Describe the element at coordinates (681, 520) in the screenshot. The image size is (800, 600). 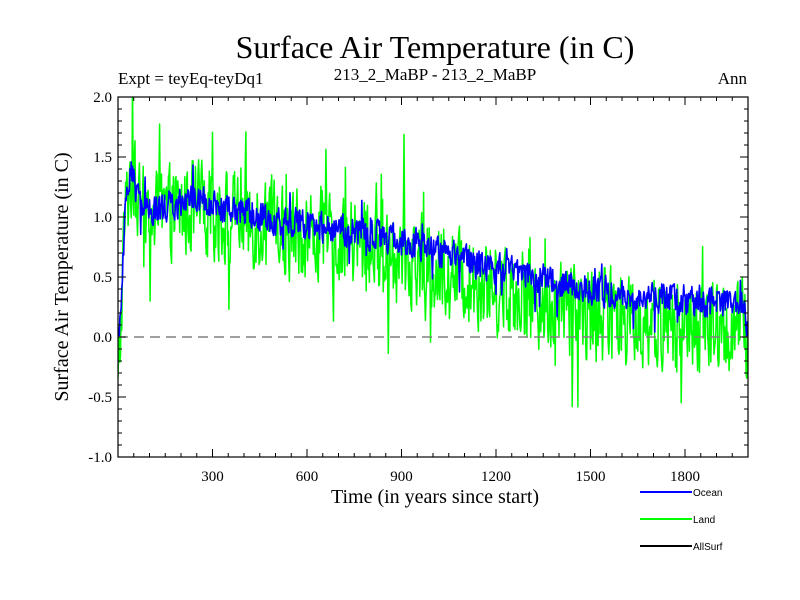
I see `legend: Ocean Land AllSurf` at that location.